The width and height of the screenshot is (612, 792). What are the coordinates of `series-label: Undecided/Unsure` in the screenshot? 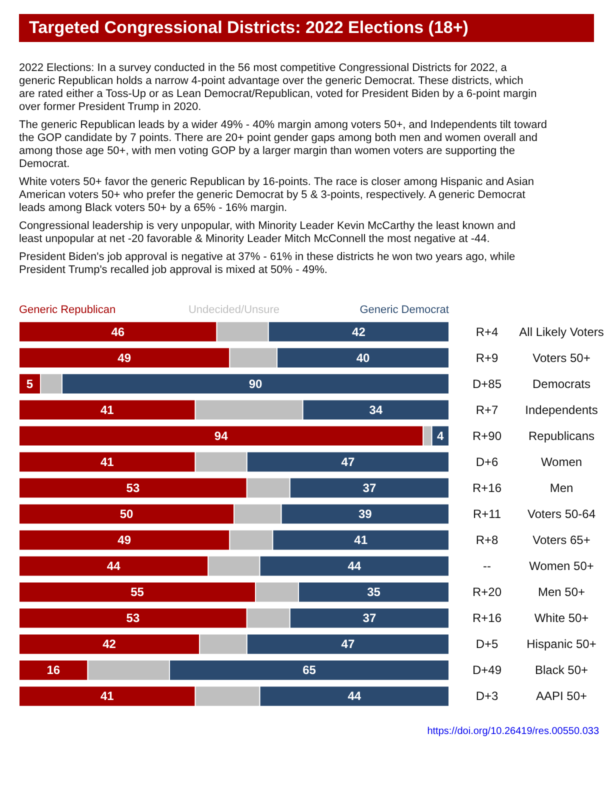 It's located at (234, 310).